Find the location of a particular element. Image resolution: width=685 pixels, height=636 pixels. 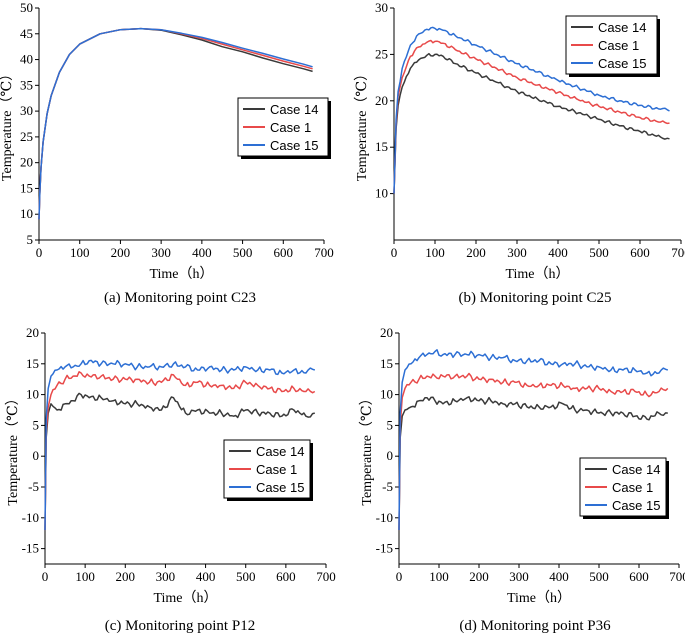

panel-caption: (c) Monitoring point P12 is located at coordinates (180, 626).